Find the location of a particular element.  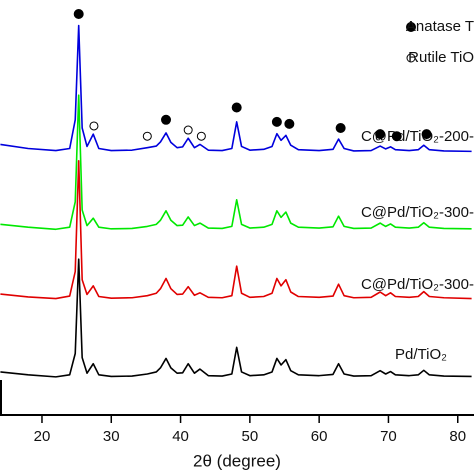

legend-label: Anatase T is located at coordinates (440, 26).